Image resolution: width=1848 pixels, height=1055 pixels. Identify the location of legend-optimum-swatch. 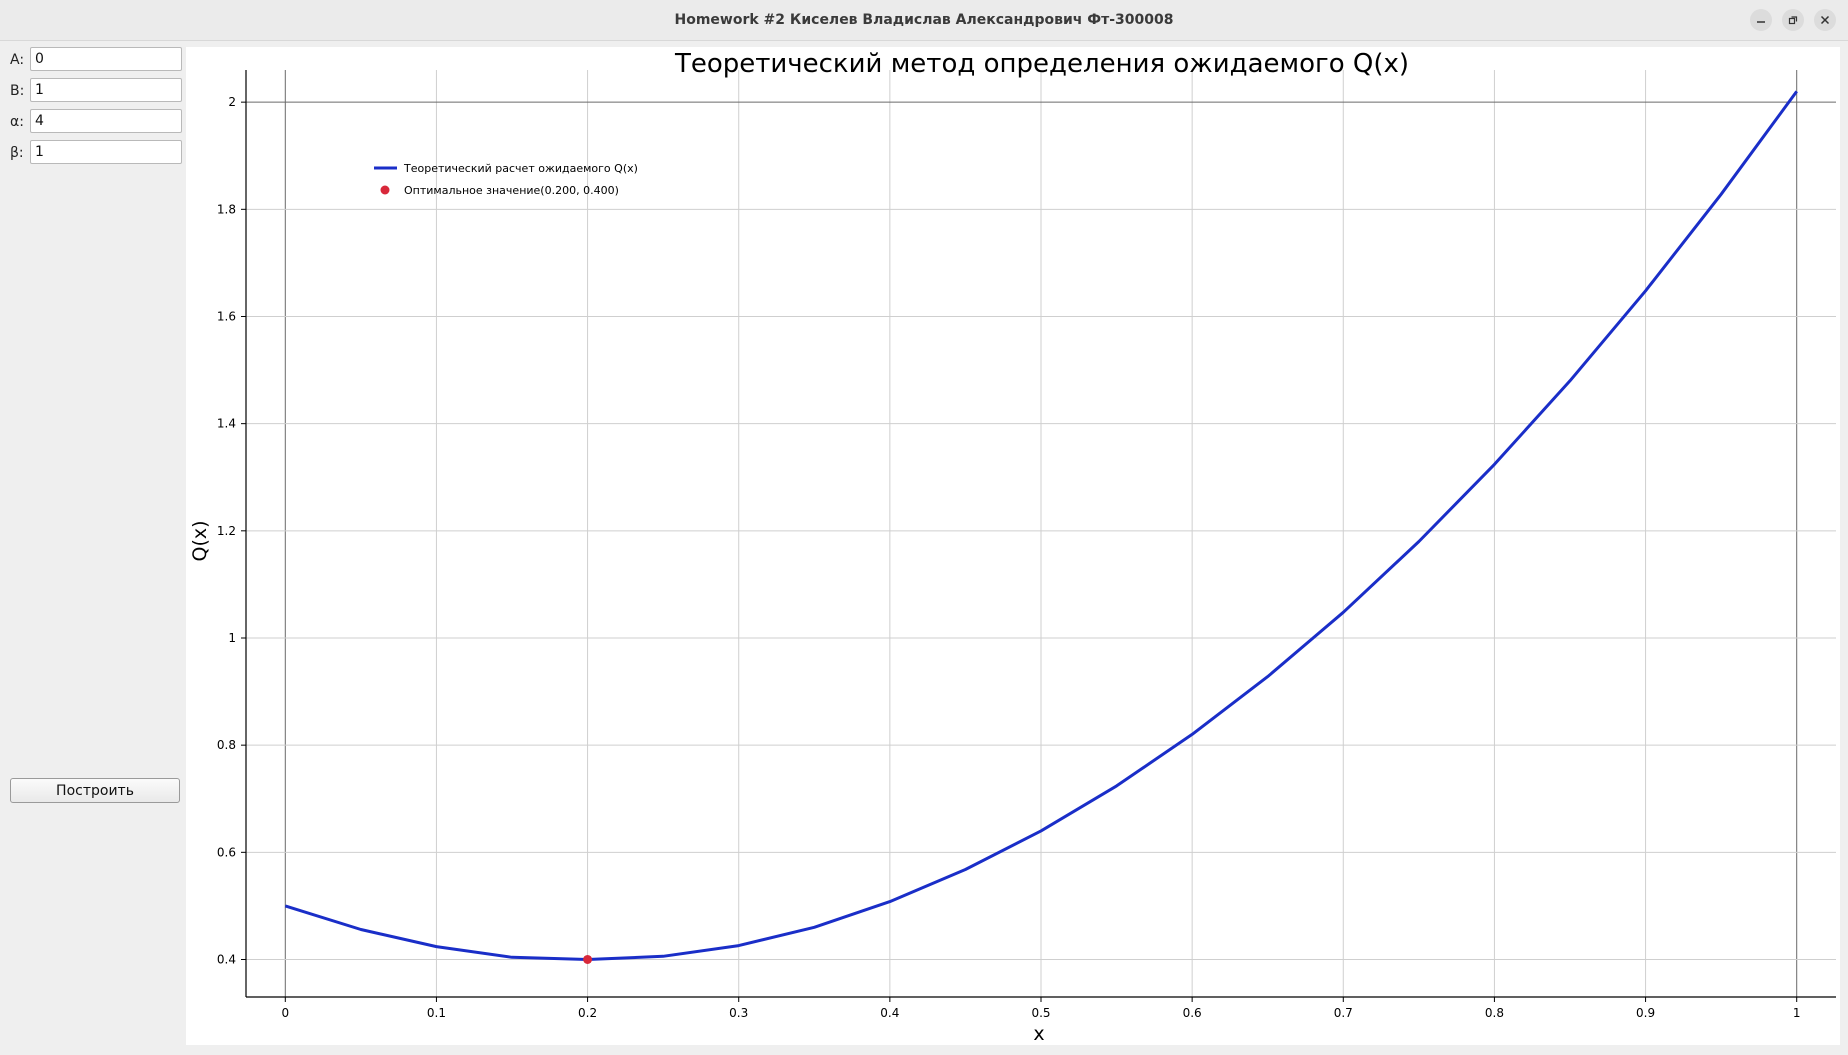
(385, 190).